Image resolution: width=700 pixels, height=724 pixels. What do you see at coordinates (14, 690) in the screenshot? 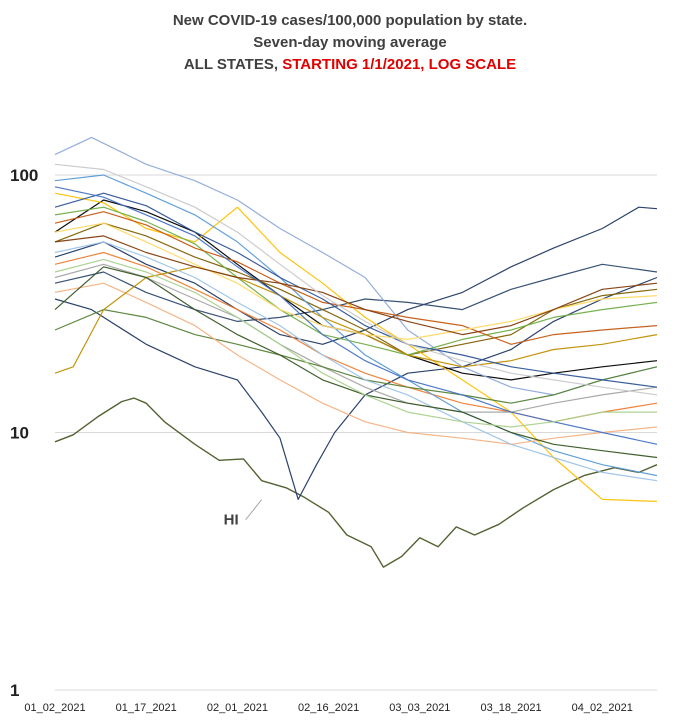
I see `y-tick-label: 1` at bounding box center [14, 690].